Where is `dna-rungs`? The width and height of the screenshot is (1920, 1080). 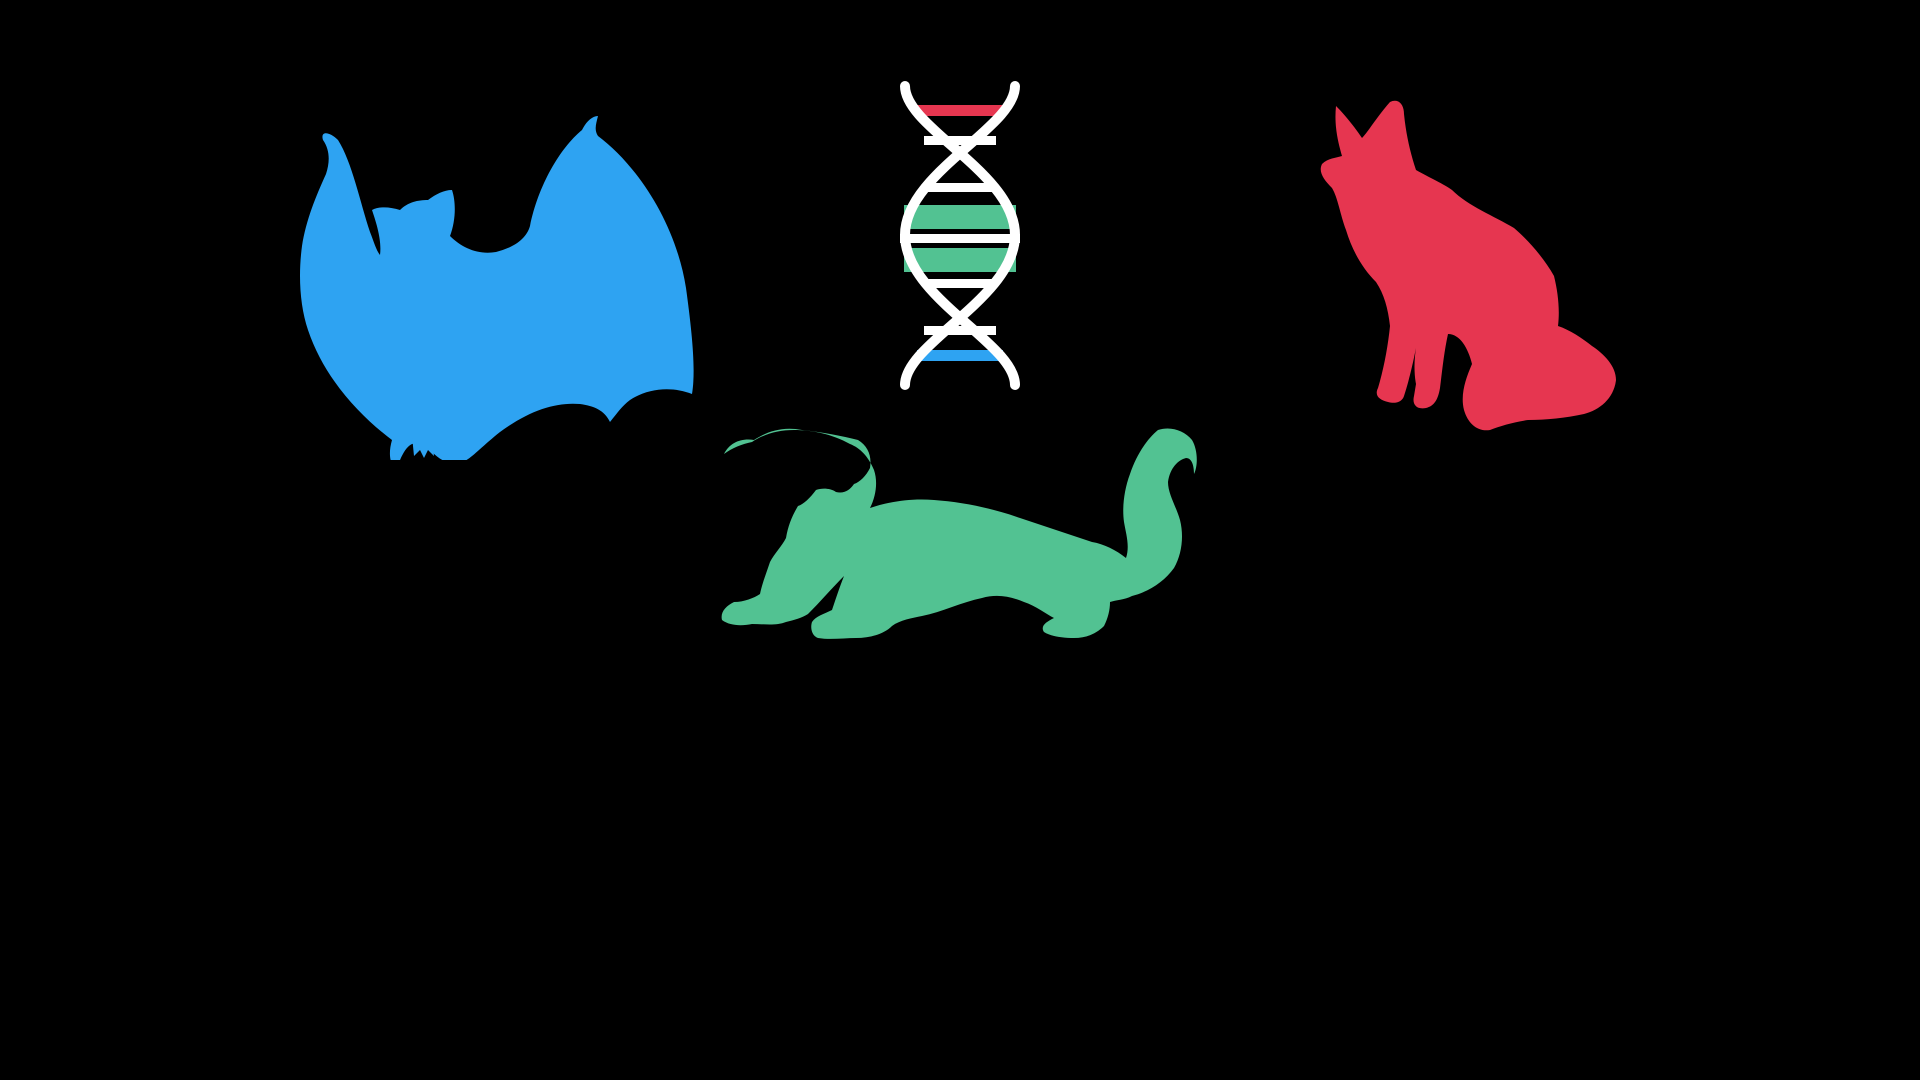
dna-rungs is located at coordinates (960, 233).